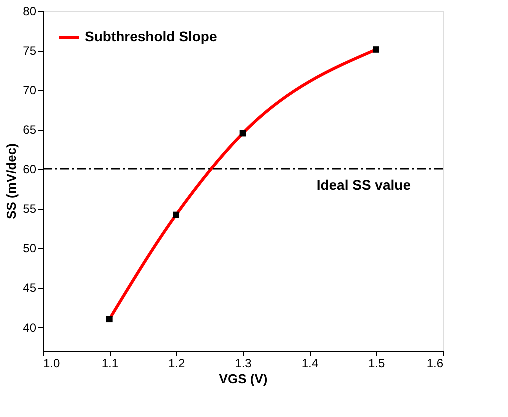 The image size is (508, 417). What do you see at coordinates (377, 363) in the screenshot?
I see `x-tick-label: 1.5` at bounding box center [377, 363].